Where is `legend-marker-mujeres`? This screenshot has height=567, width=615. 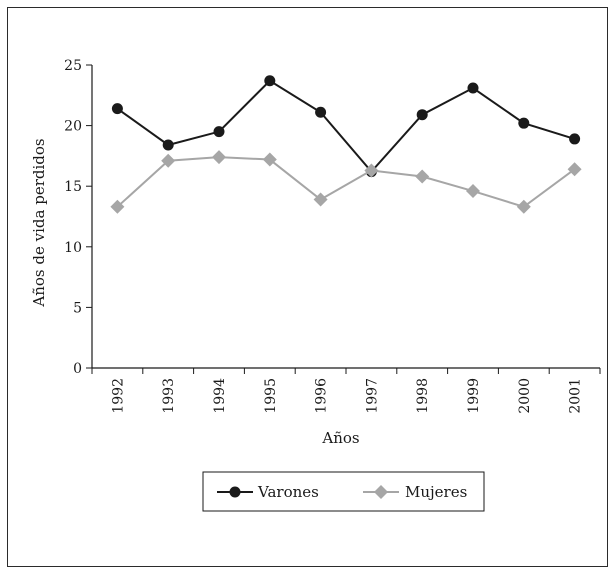
legend-marker-mujeres is located at coordinates (381, 492).